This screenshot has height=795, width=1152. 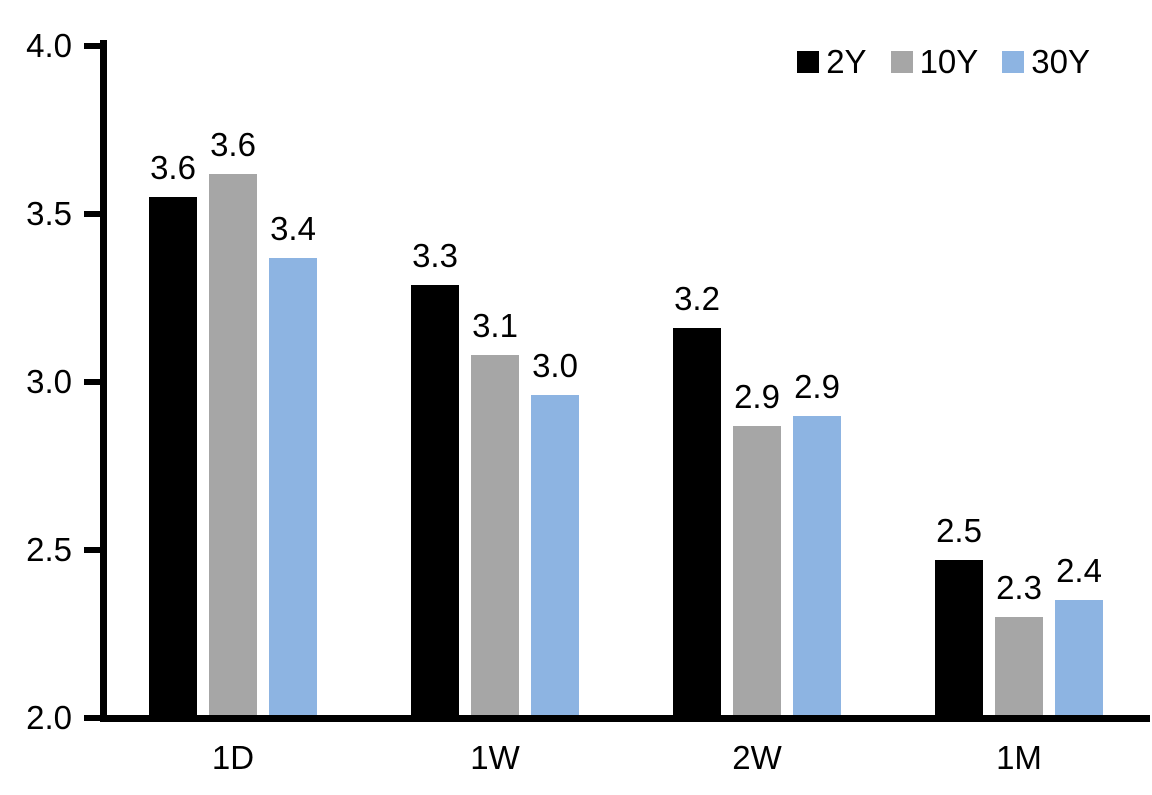 What do you see at coordinates (49, 549) in the screenshot?
I see `y-tick-label: 2.5` at bounding box center [49, 549].